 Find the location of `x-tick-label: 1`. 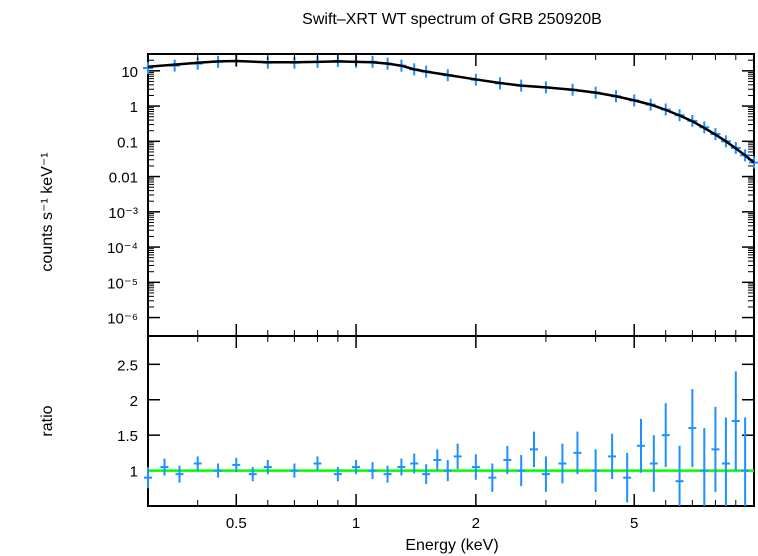

x-tick-label: 1 is located at coordinates (356, 523).